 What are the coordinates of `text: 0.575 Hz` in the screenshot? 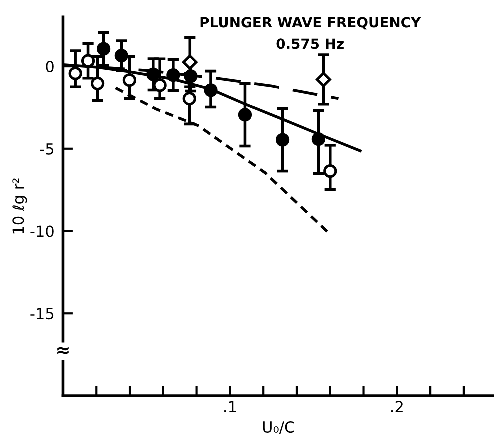 It's located at (310, 44).